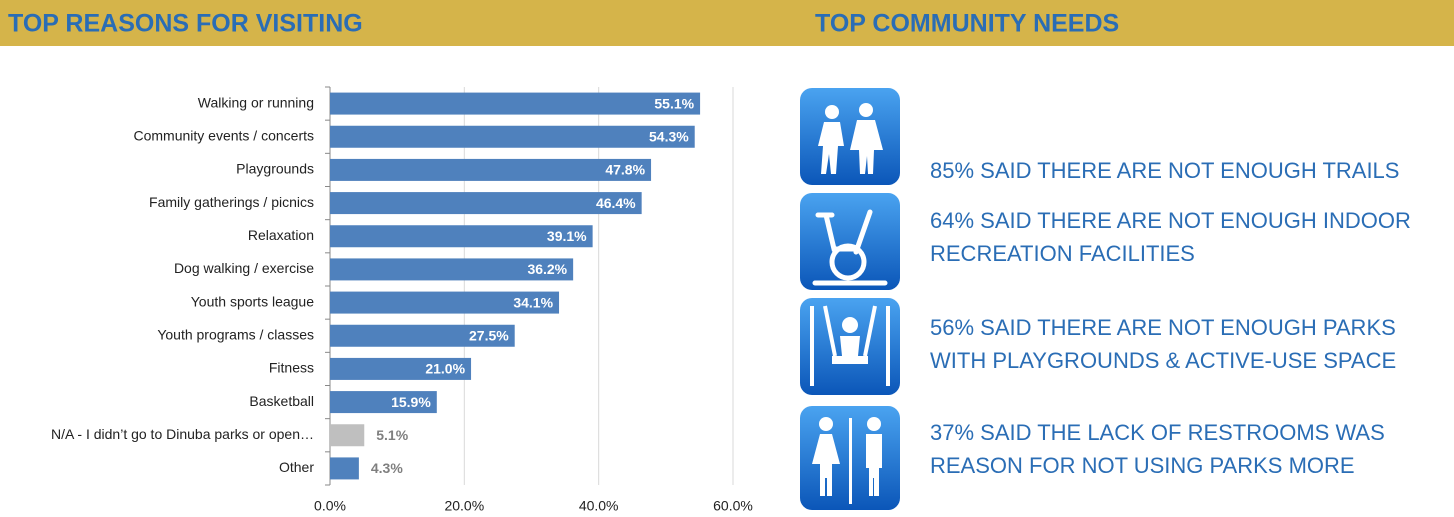  I want to click on category-label: Community events / concerts, so click(223, 135).